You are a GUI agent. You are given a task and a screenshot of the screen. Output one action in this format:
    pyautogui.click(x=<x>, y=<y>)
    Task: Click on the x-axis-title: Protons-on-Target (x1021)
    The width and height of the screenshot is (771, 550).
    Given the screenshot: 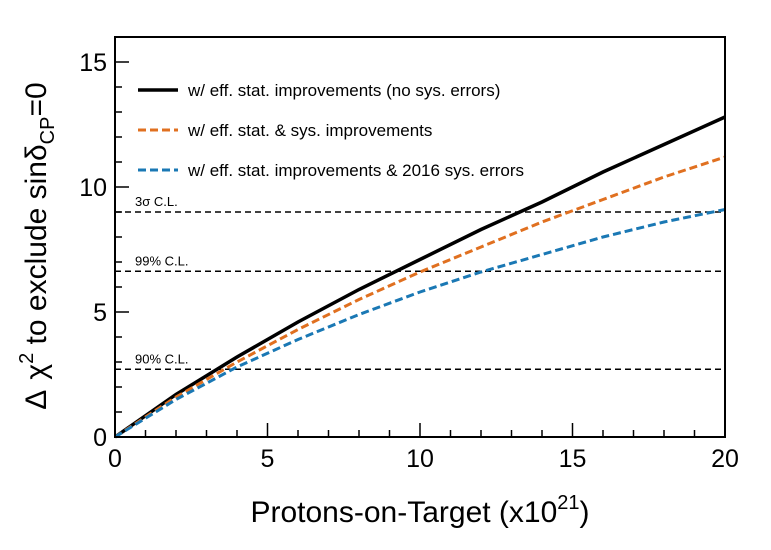 What is the action you would take?
    pyautogui.click(x=419, y=510)
    